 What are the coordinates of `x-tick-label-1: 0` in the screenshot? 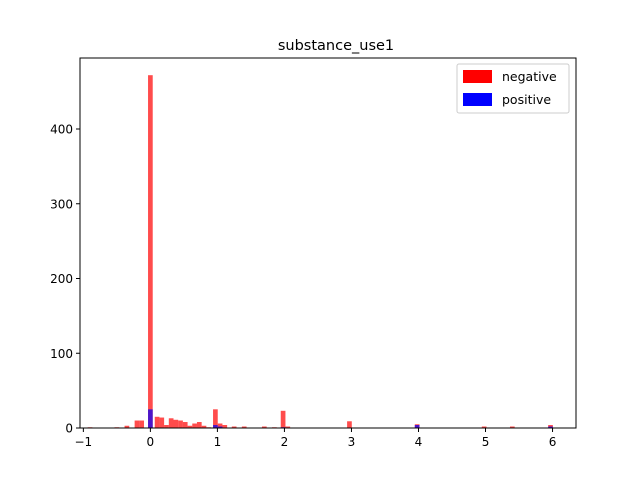 It's located at (151, 442).